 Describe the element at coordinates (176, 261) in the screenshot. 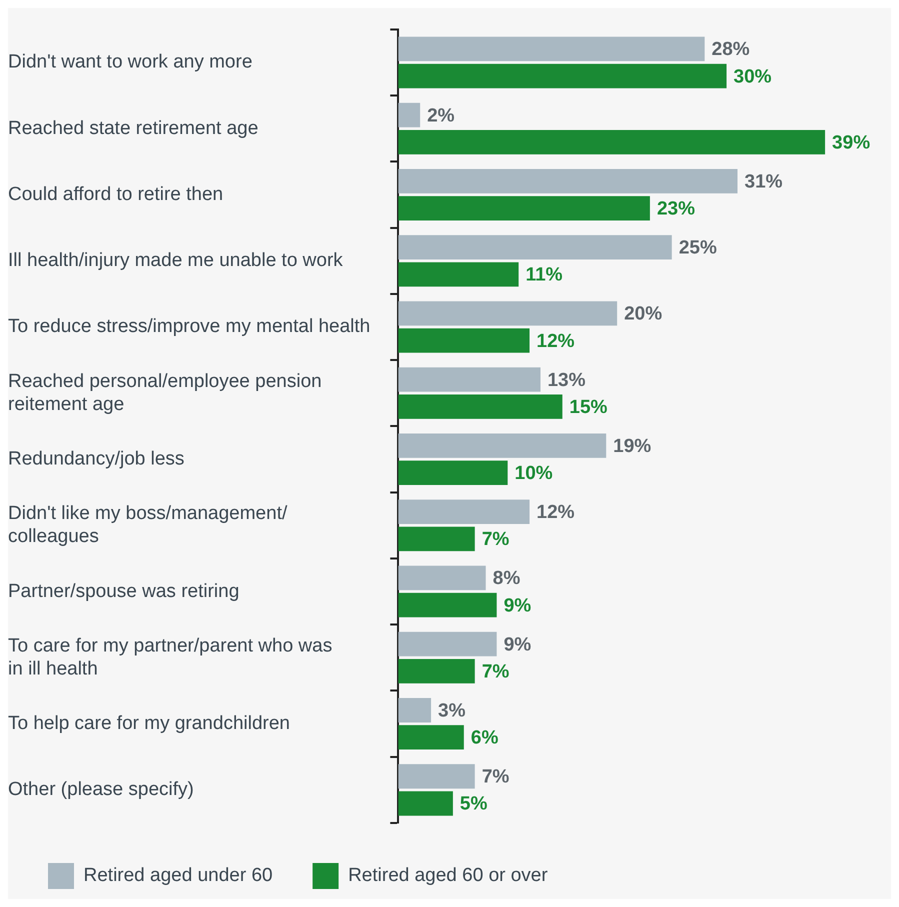

I see `y-tick-label: Ill health/injury made me unable to work` at that location.